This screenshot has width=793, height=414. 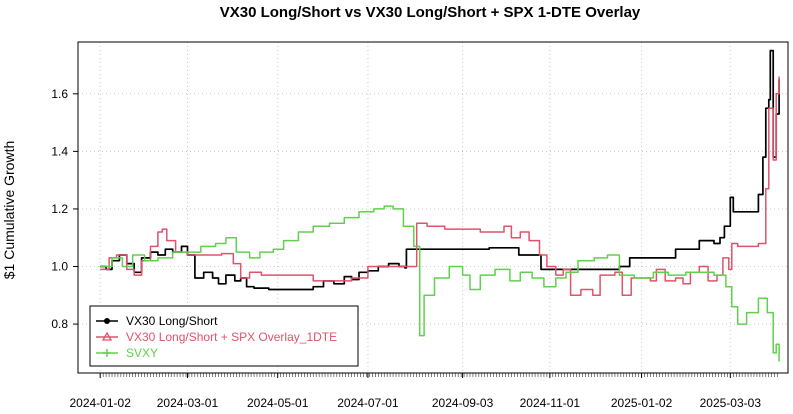 I want to click on y-axis-label: $1 Cumulative Growth, so click(x=9, y=210).